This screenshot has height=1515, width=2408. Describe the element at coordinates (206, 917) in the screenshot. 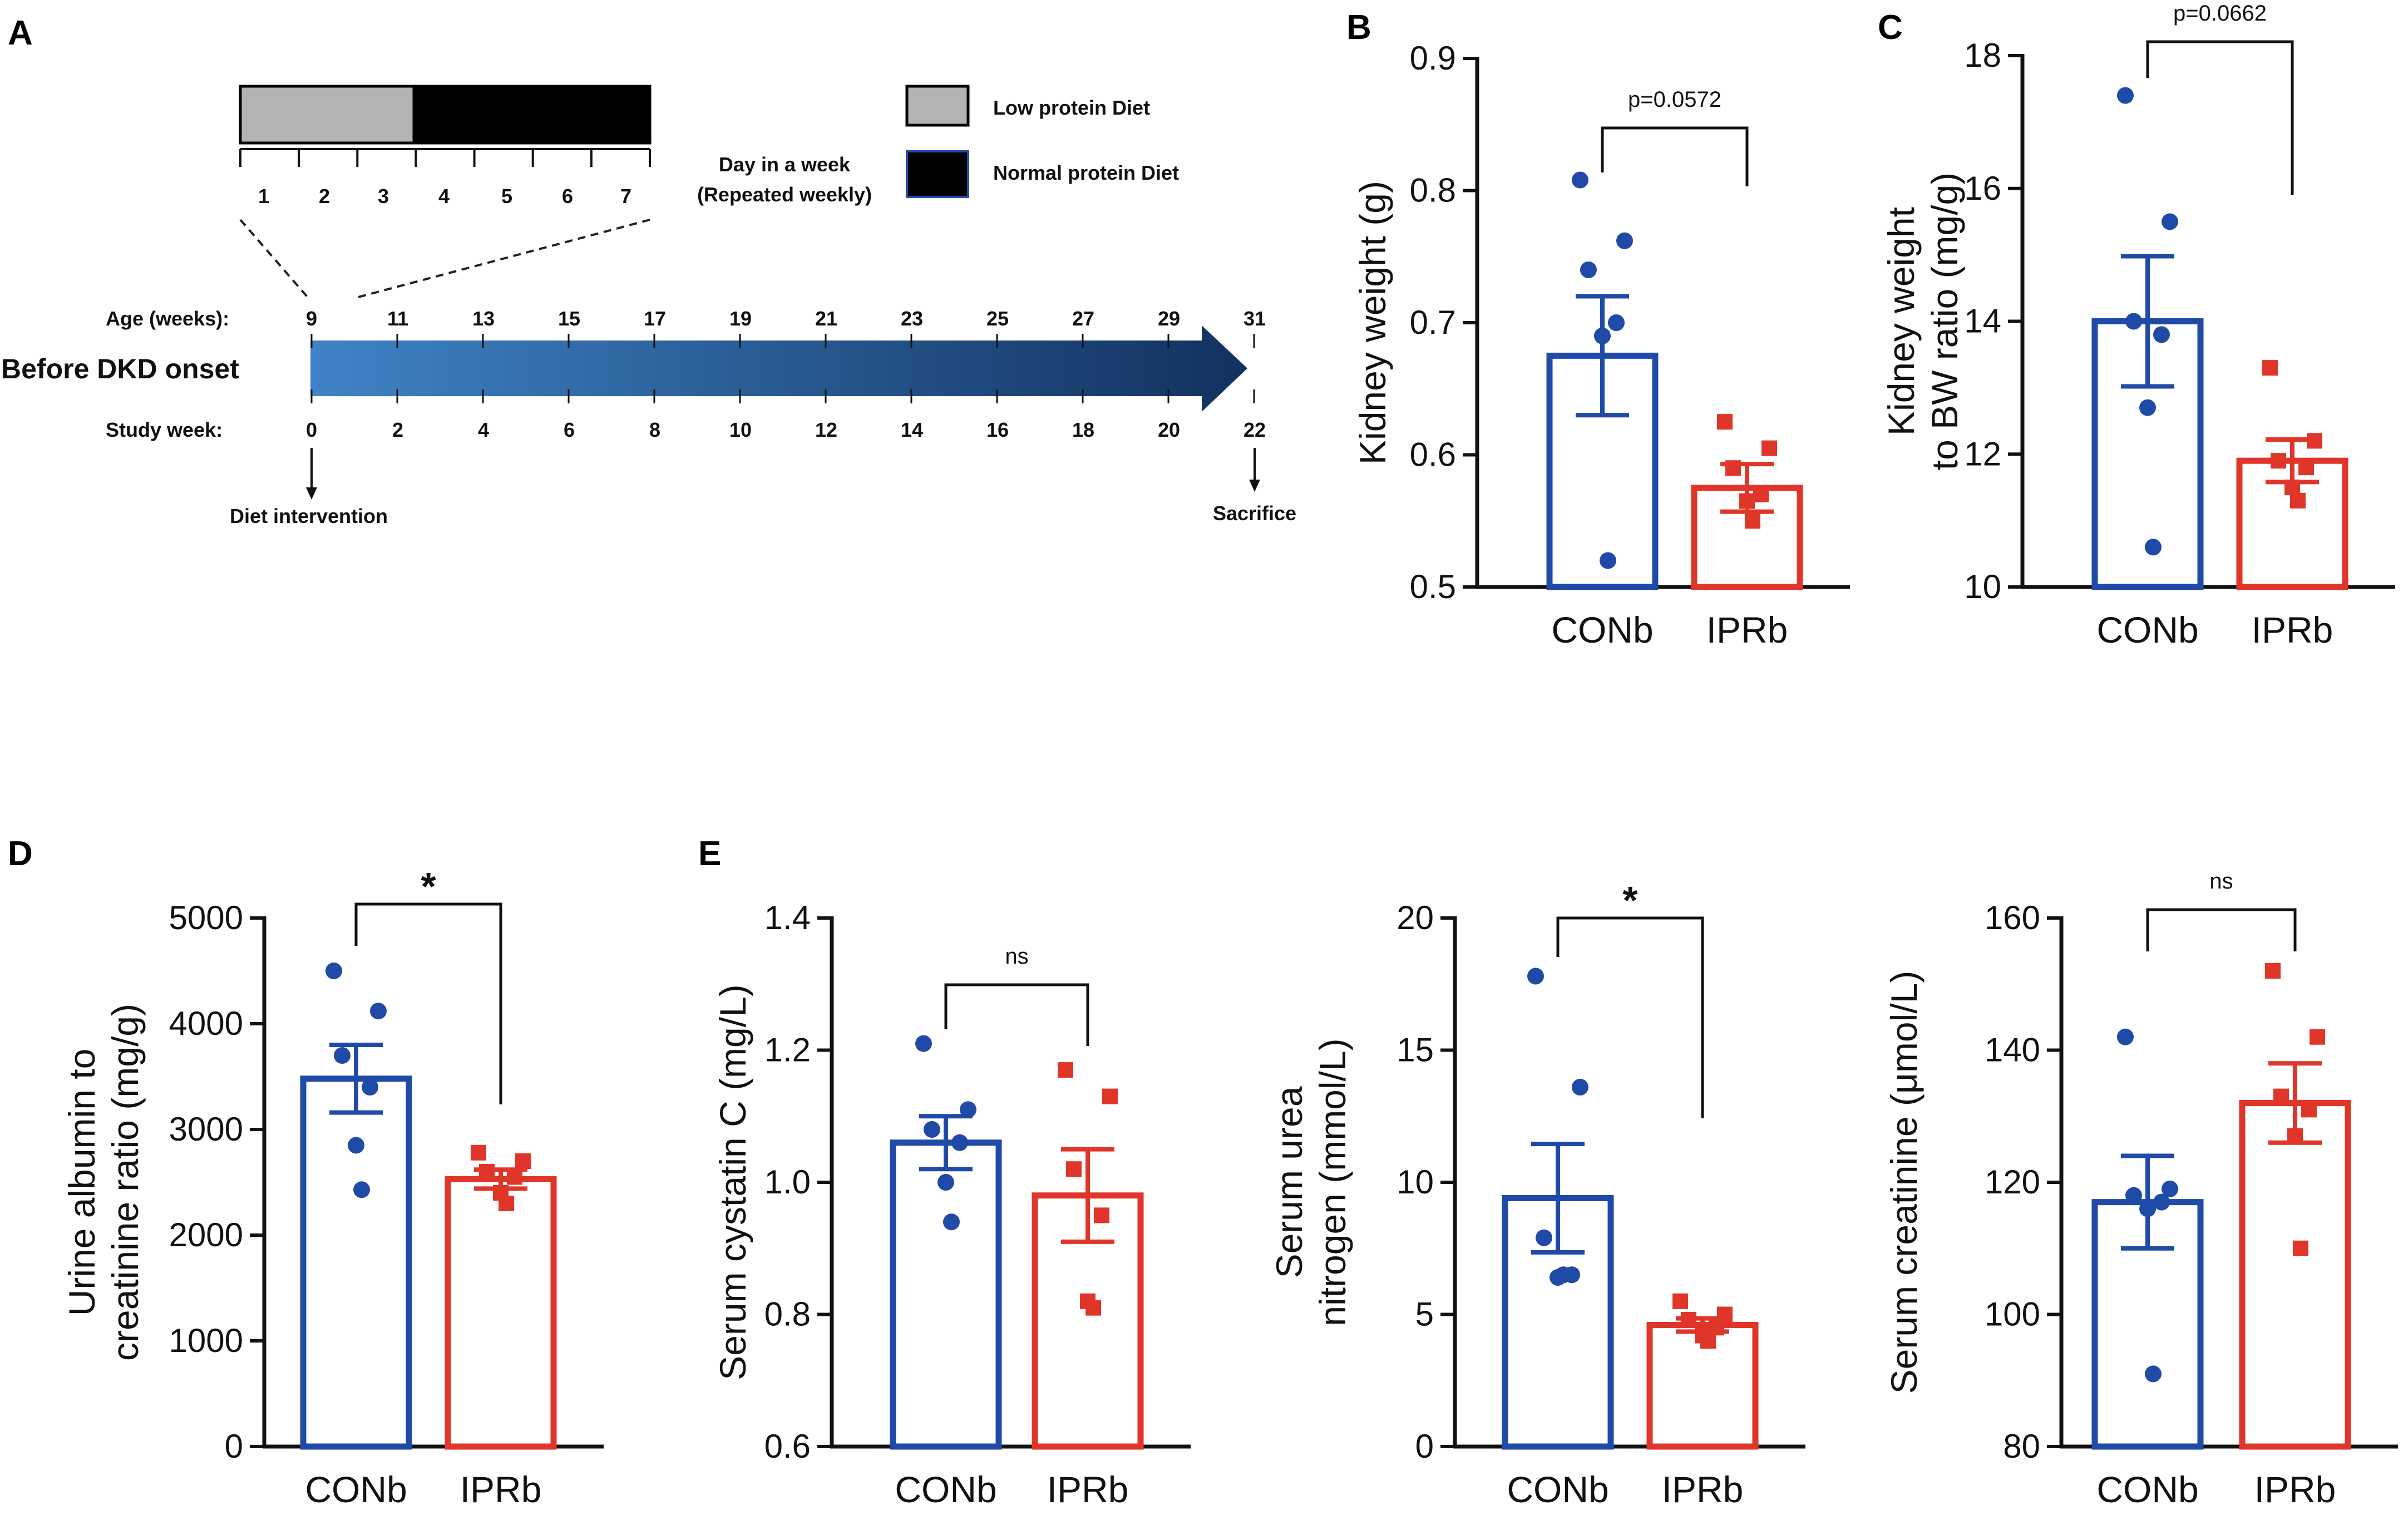

I see `y-tick-label: 5000` at that location.